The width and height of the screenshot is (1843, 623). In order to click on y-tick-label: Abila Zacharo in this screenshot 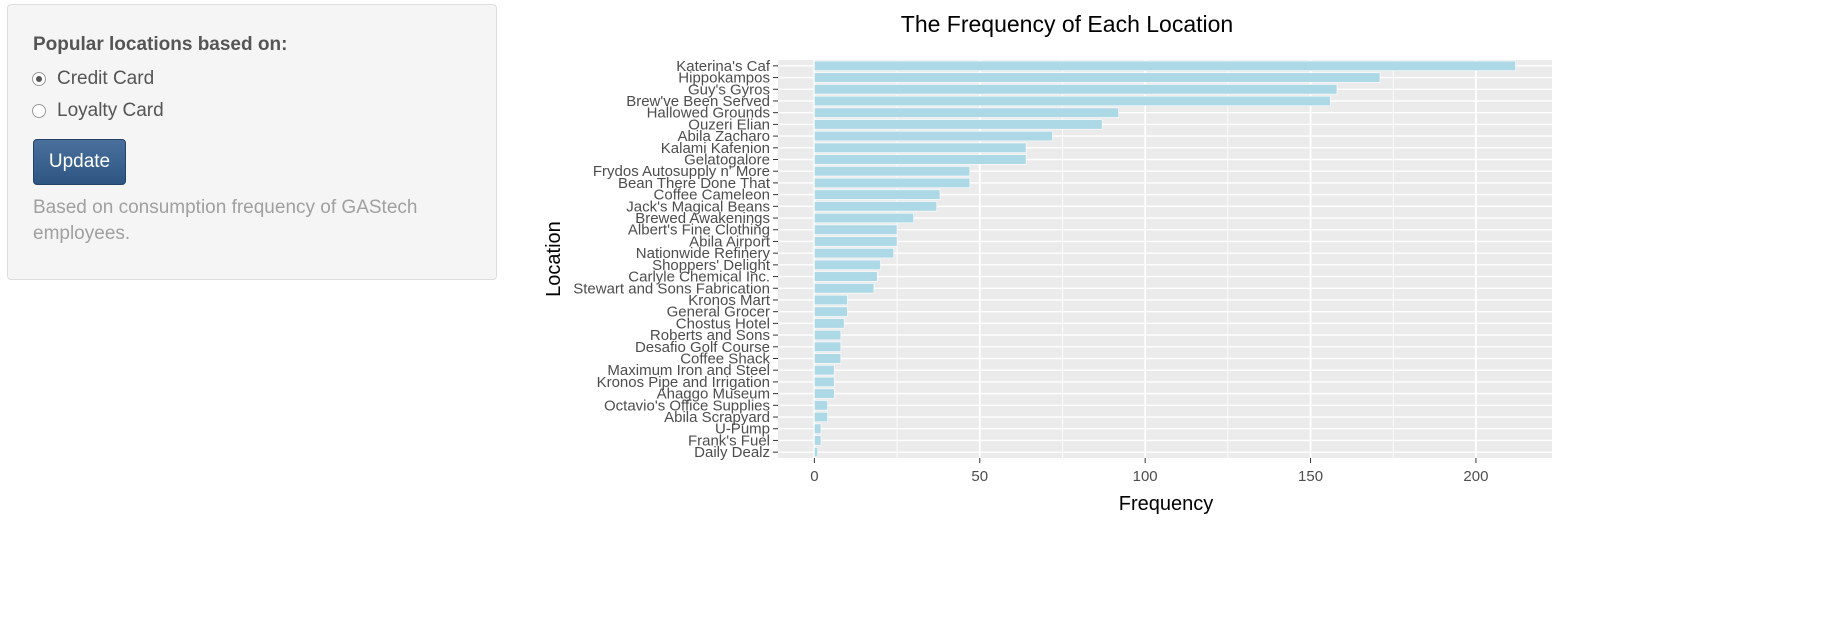, I will do `click(723, 136)`.